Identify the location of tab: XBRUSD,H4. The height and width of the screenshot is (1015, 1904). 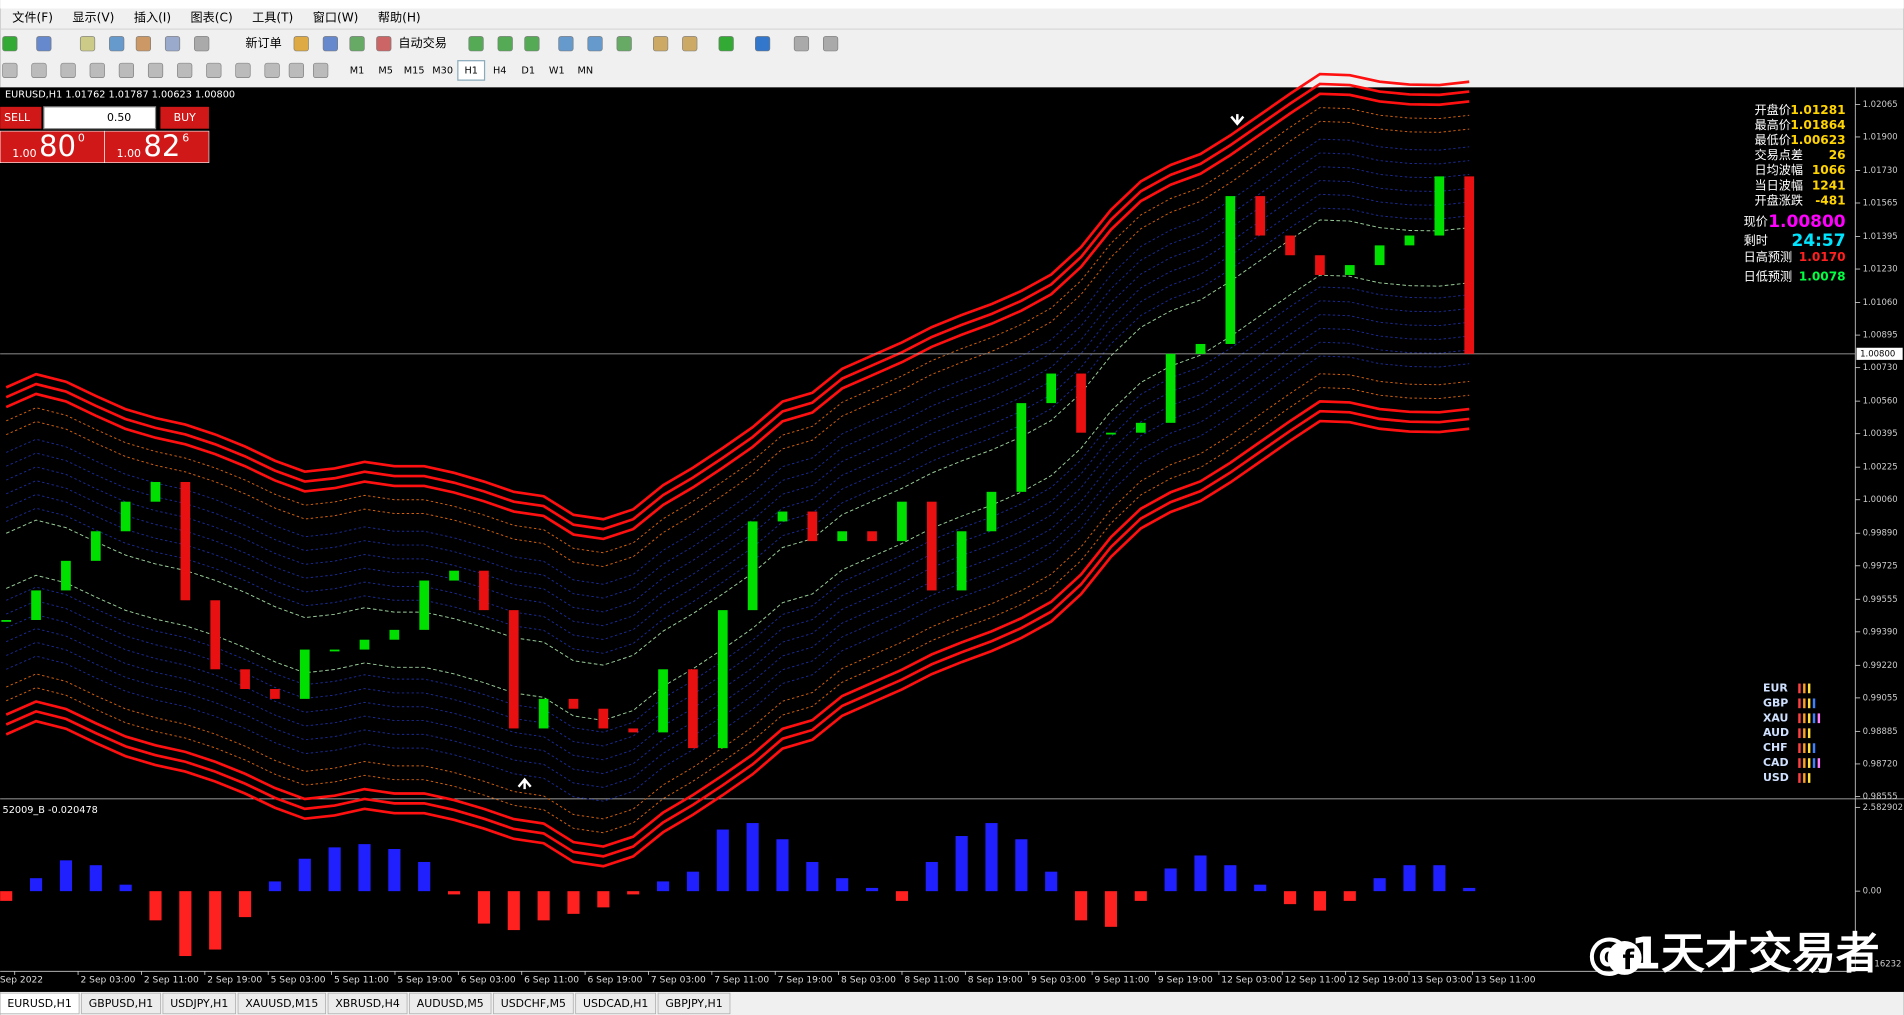
(367, 1003).